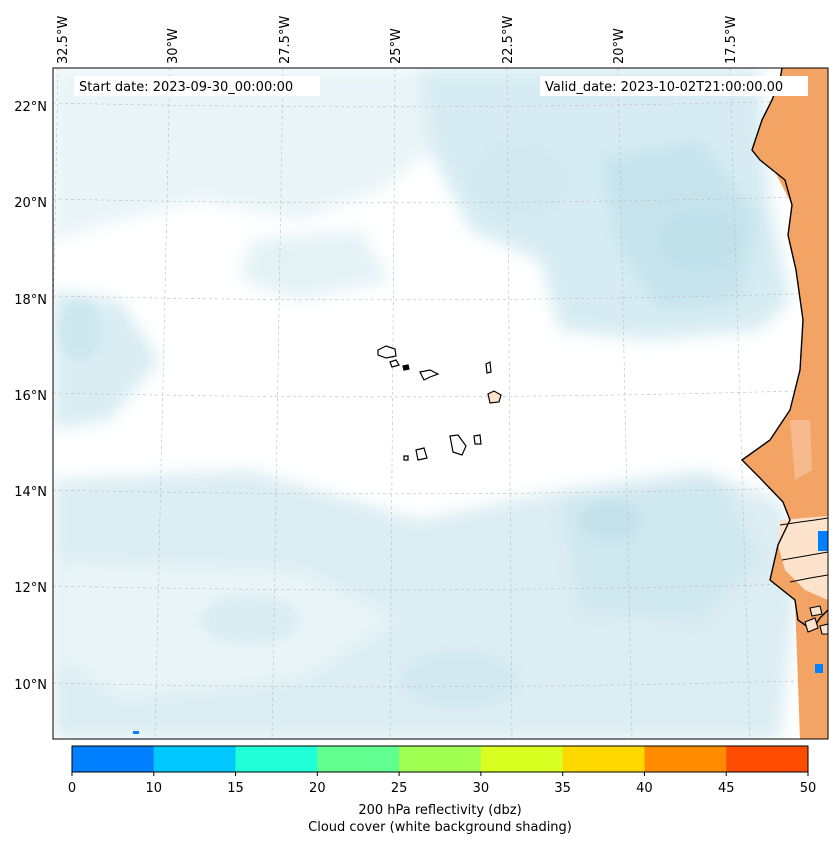 The width and height of the screenshot is (837, 843). Describe the element at coordinates (396, 46) in the screenshot. I see `lon-label: 25°W` at that location.